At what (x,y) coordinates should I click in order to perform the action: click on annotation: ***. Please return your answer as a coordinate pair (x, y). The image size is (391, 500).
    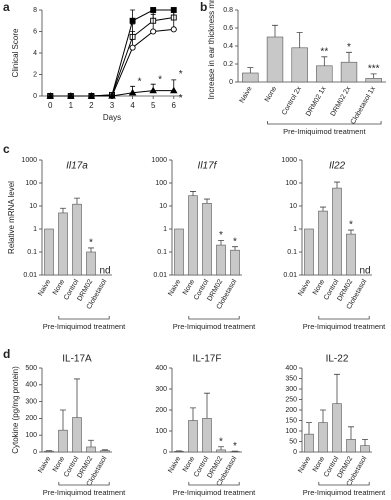
    Looking at the image, I should click on (374, 69).